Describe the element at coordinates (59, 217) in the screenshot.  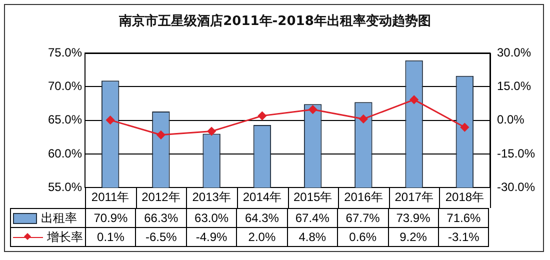
I see `legend-label: 出租率` at that location.